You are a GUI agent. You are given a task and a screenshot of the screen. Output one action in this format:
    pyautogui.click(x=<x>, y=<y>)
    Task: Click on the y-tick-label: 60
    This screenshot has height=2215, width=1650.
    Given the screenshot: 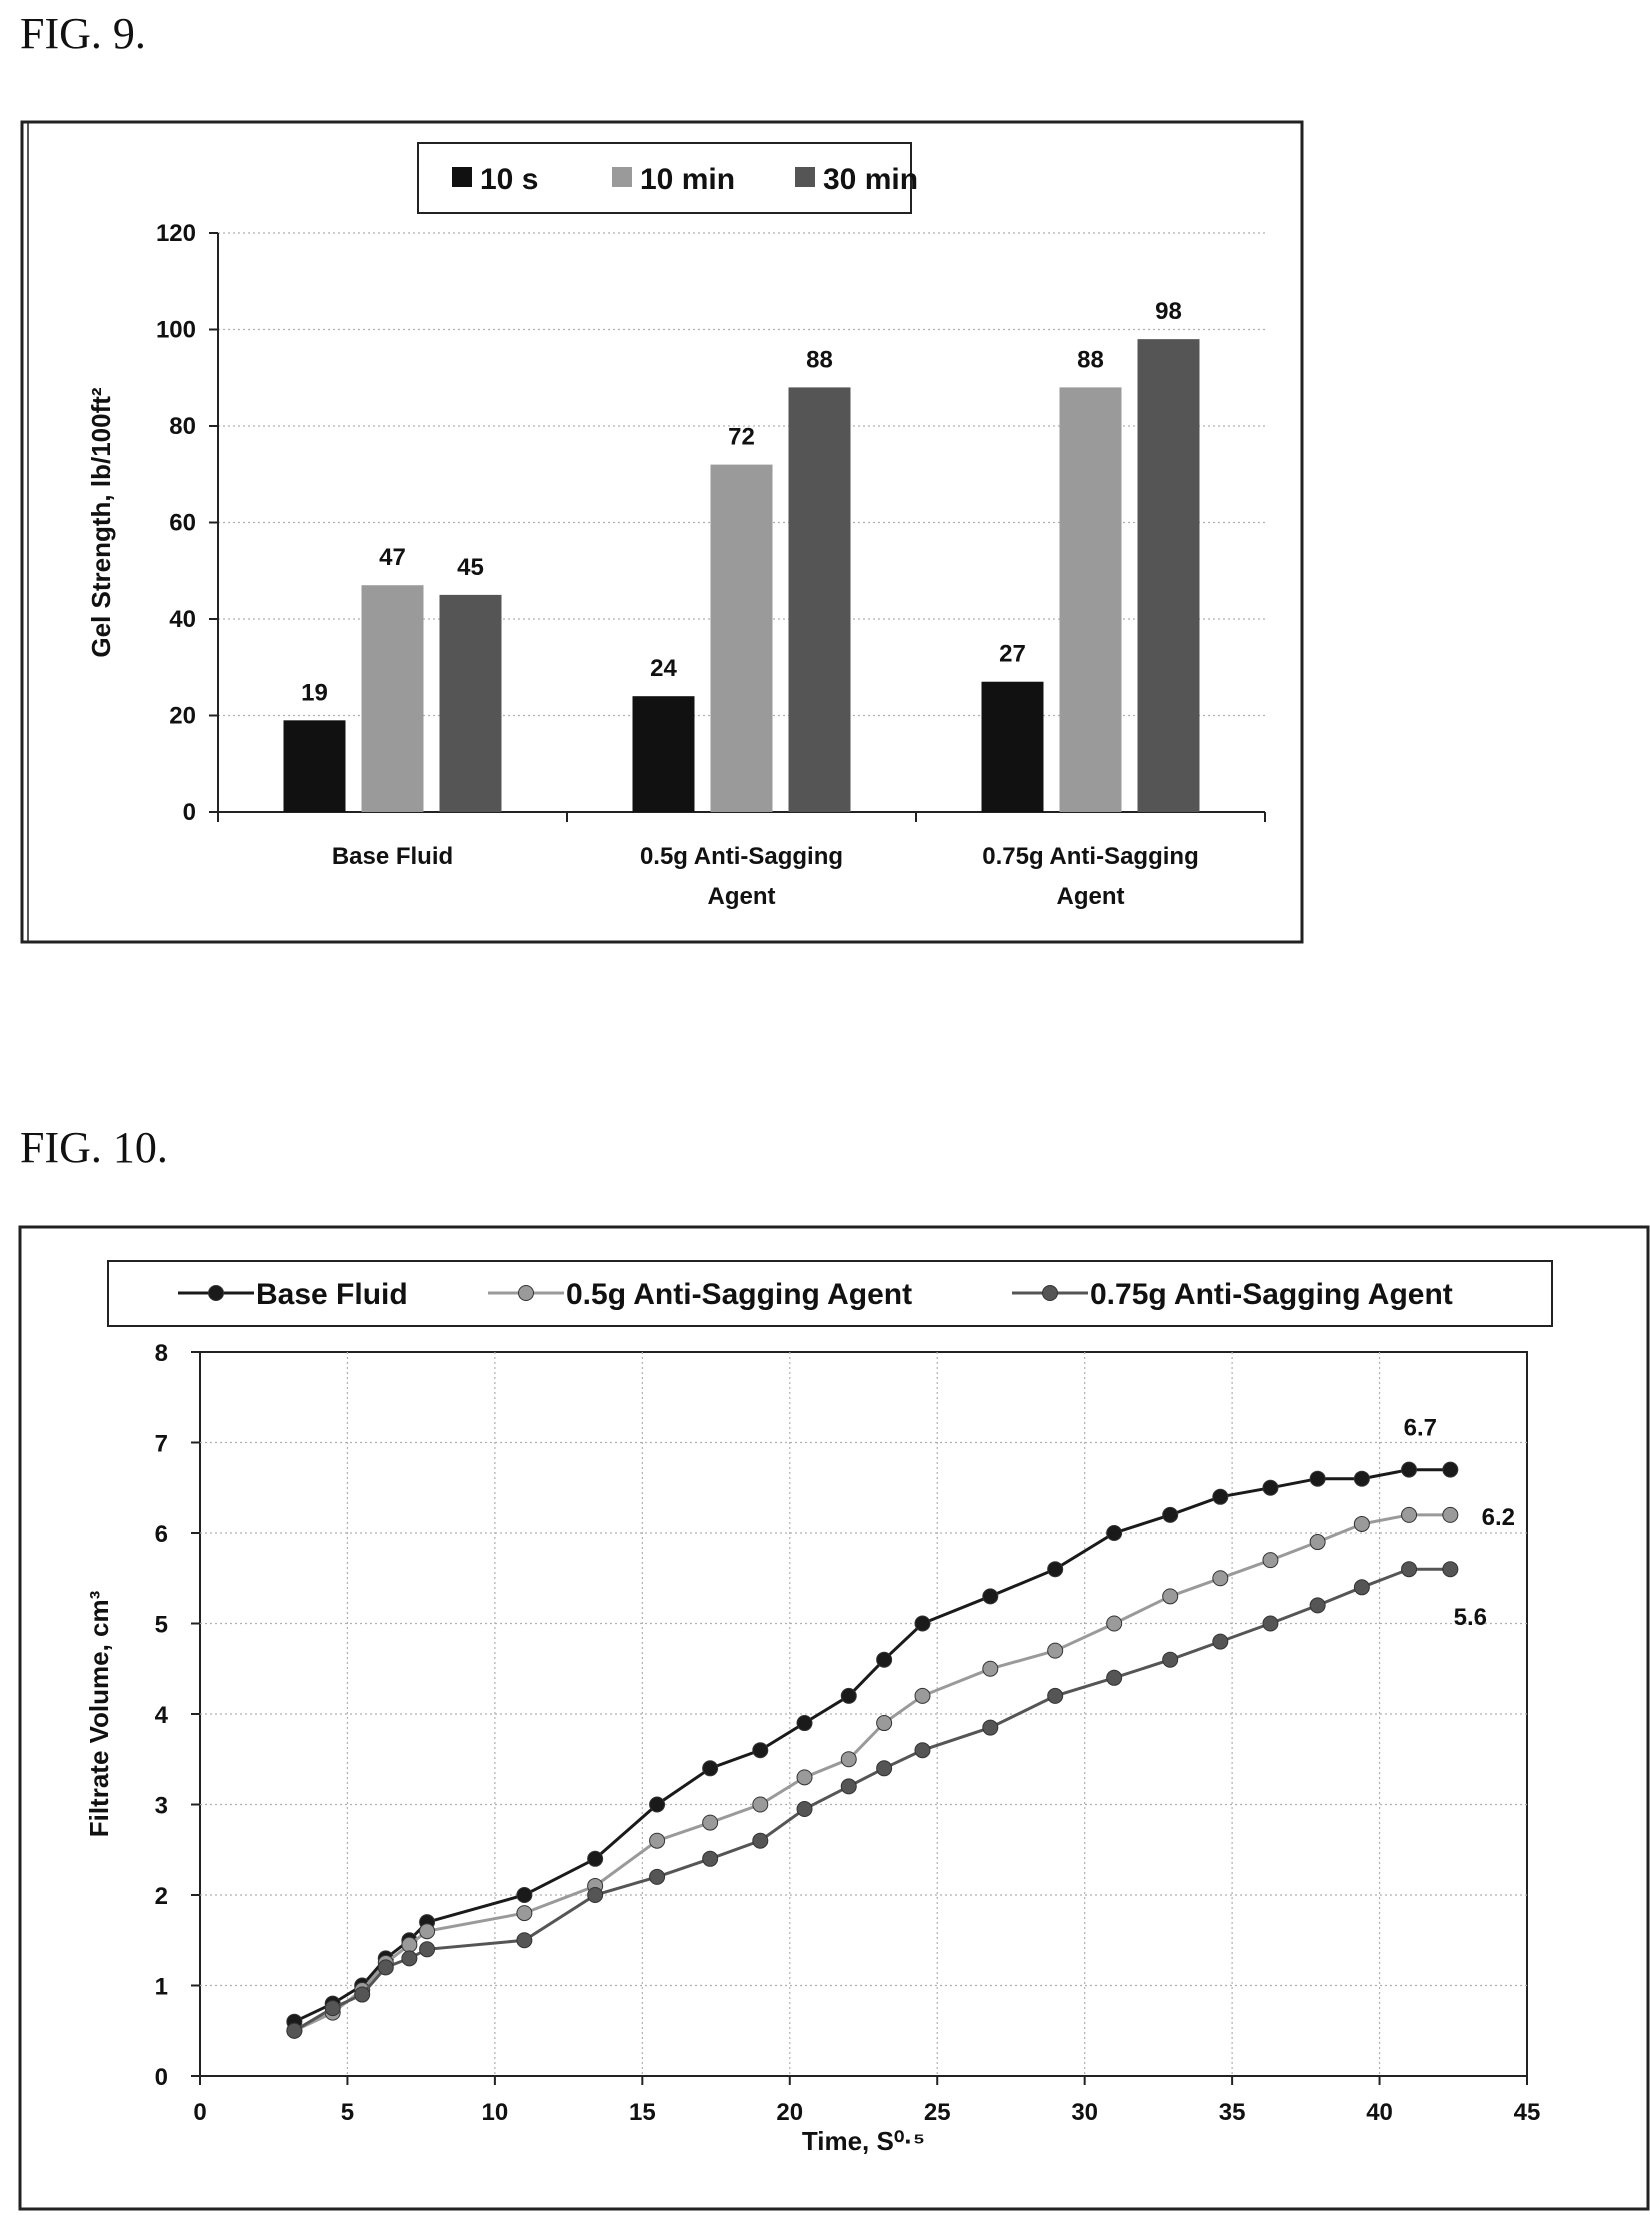 What is the action you would take?
    pyautogui.click(x=182, y=523)
    